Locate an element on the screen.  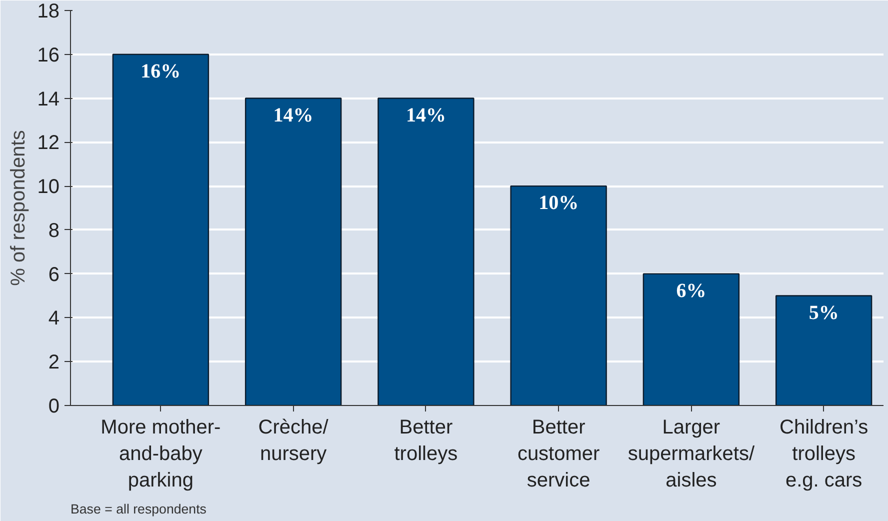
y-tick-label: 2 is located at coordinates (54, 363).